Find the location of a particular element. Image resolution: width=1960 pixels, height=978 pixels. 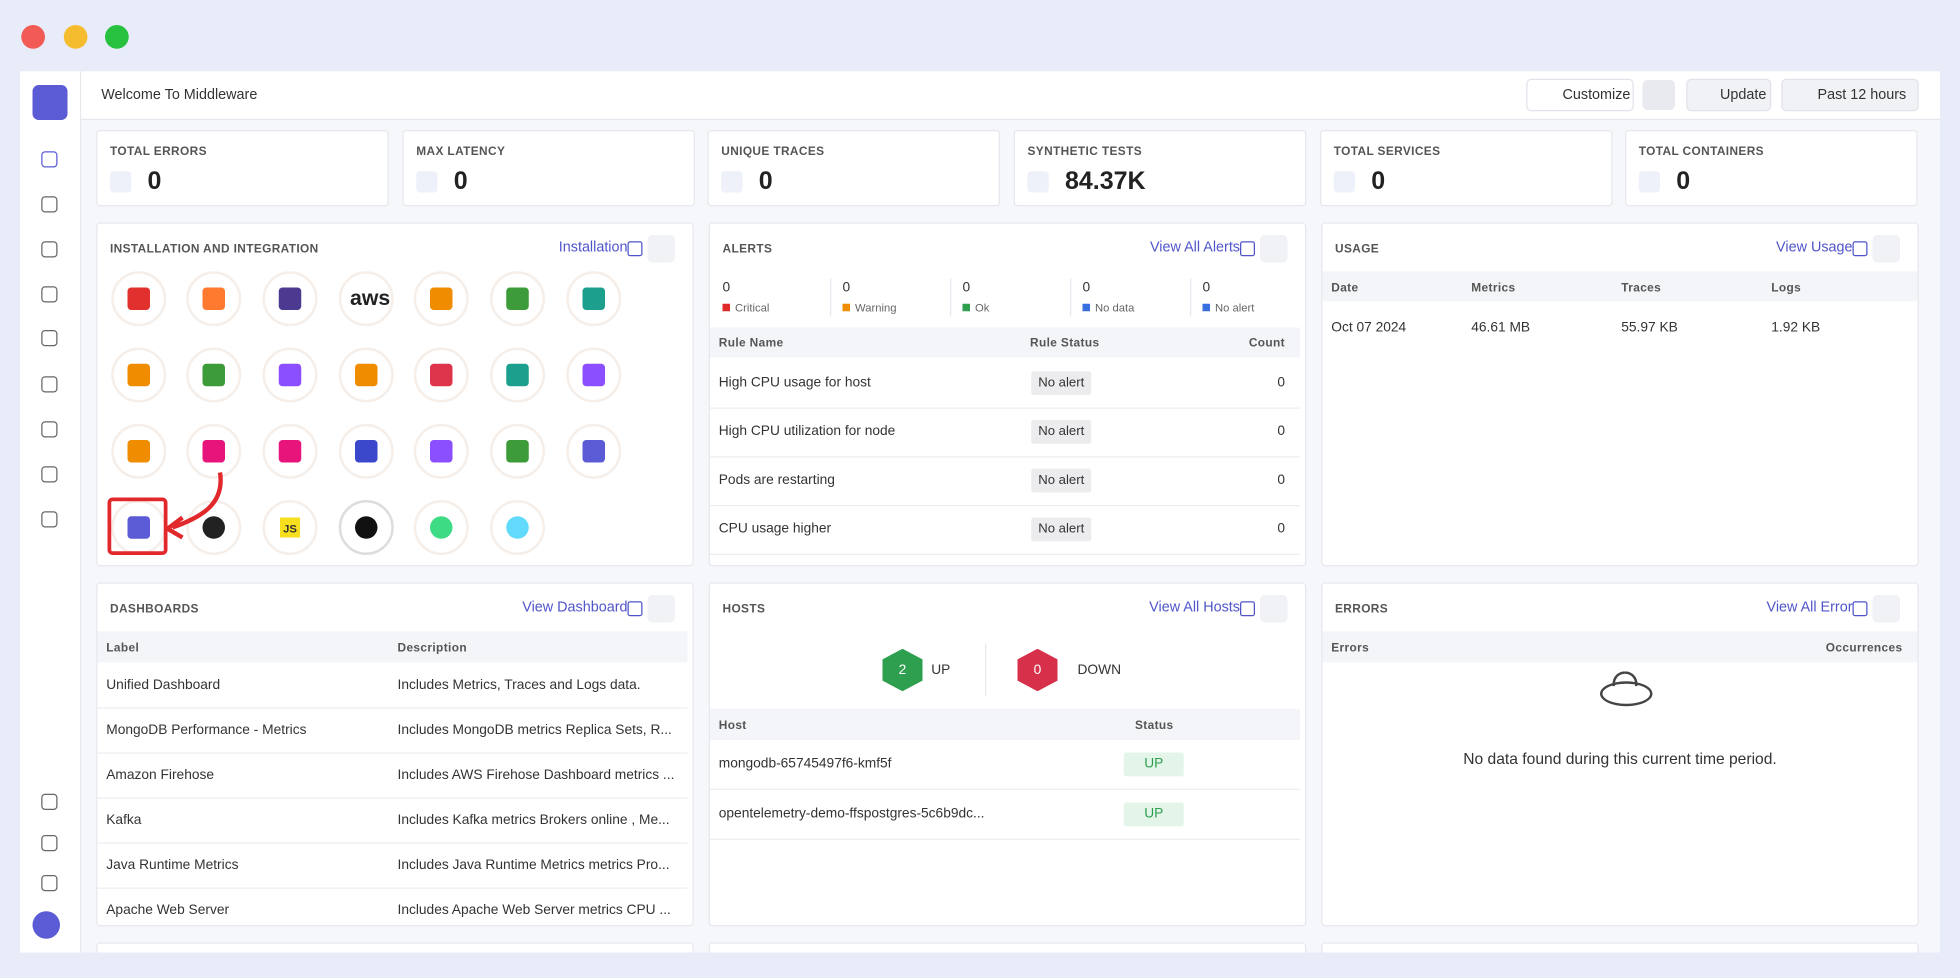

stat-label: MAX LATENCY is located at coordinates (461, 152).